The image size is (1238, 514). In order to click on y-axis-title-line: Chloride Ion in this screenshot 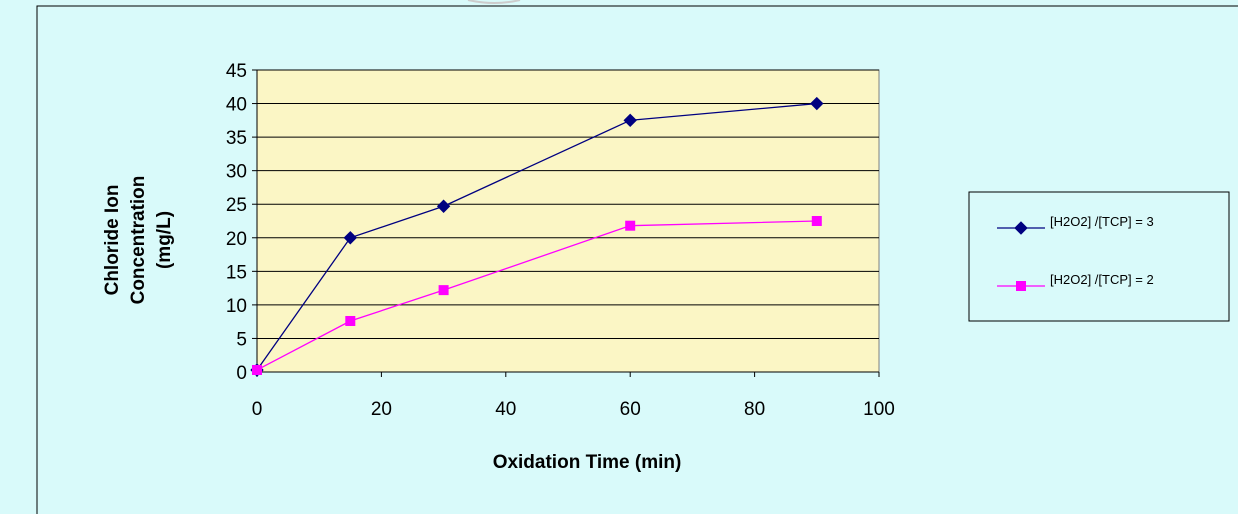, I will do `click(112, 240)`.